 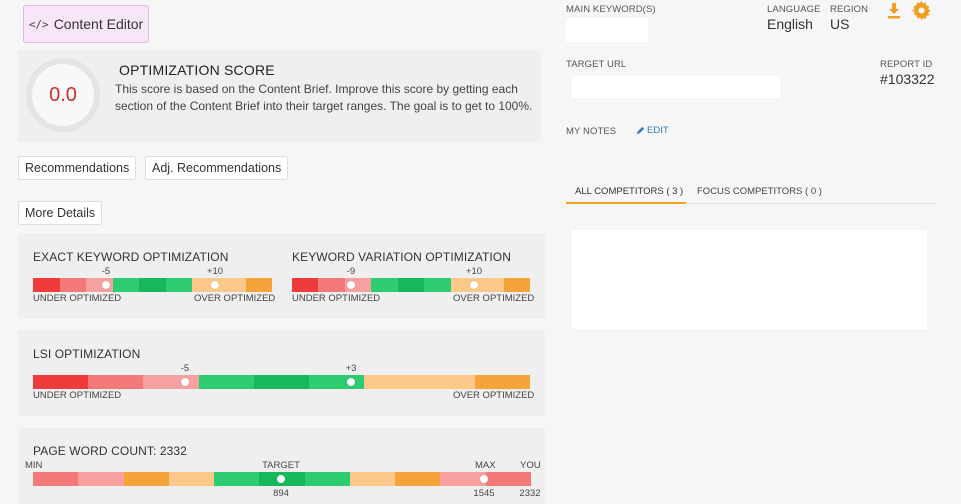 I want to click on lsi-over-label: OVER OPTIMIZED, so click(x=494, y=395).